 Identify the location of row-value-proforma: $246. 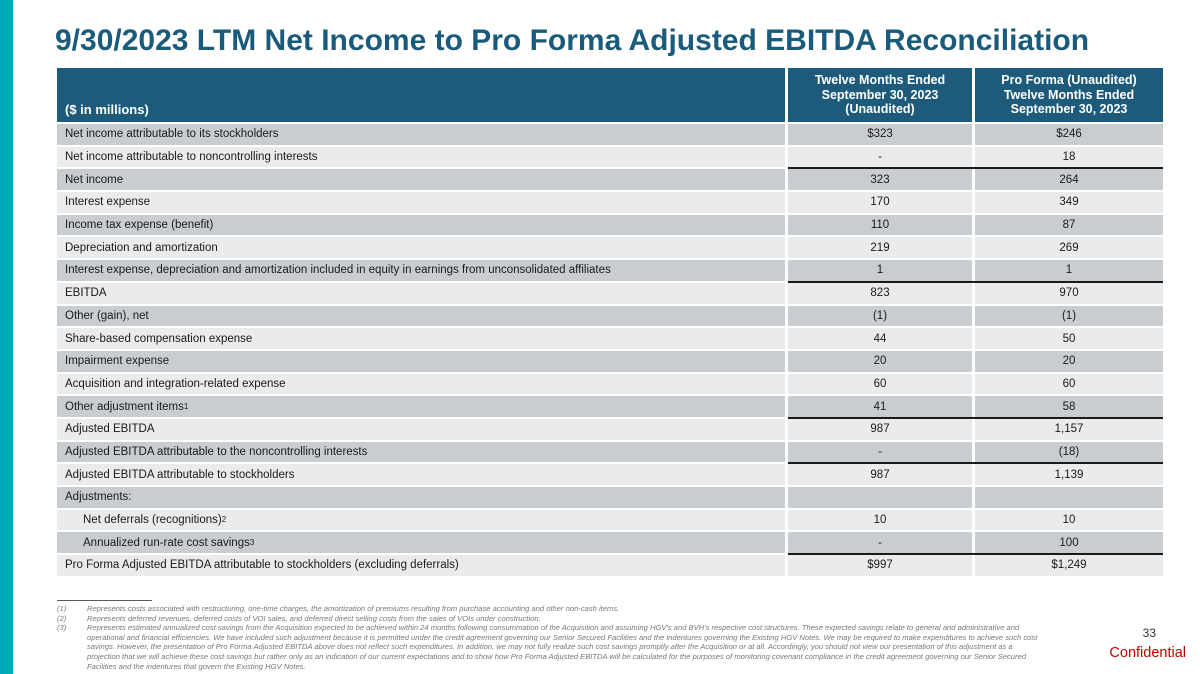
(1069, 134).